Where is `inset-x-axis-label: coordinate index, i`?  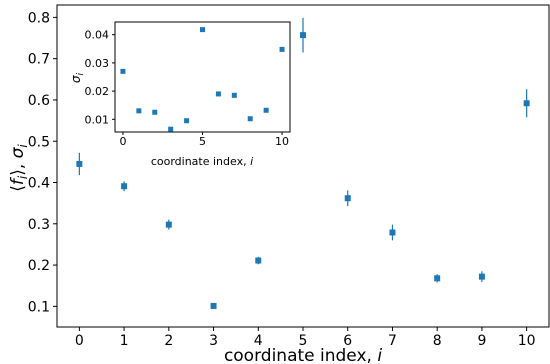 inset-x-axis-label: coordinate index, i is located at coordinates (202, 161).